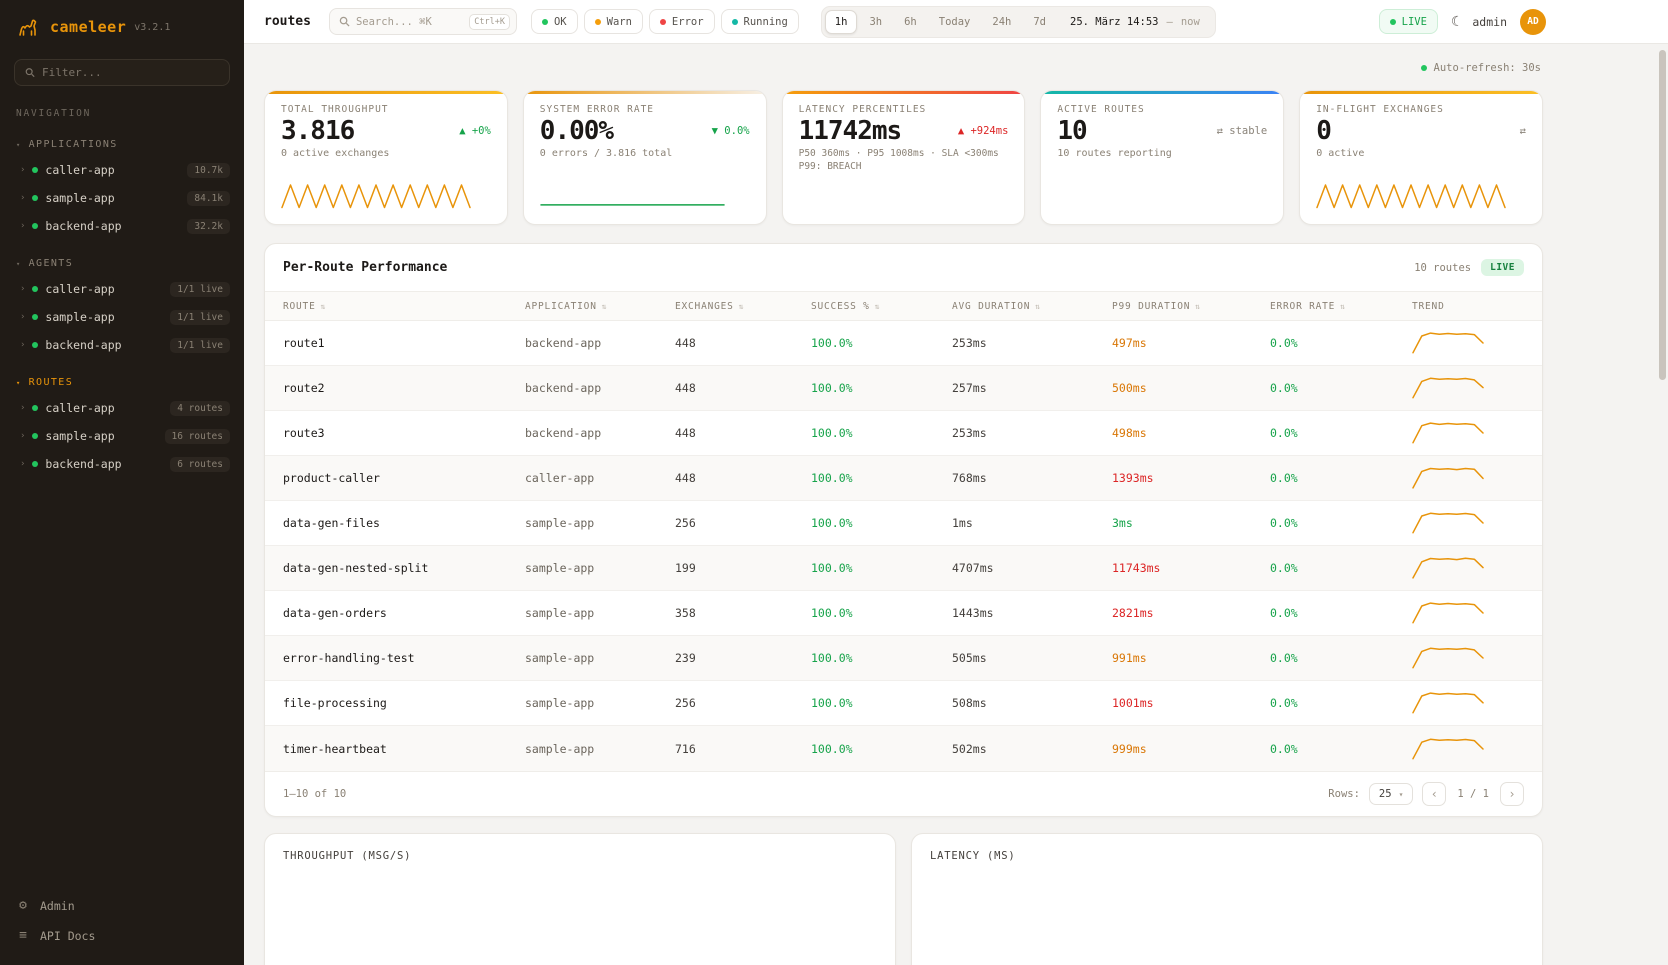 The height and width of the screenshot is (965, 1668). Describe the element at coordinates (197, 436) in the screenshot. I see `item-badge: 16 routes` at that location.